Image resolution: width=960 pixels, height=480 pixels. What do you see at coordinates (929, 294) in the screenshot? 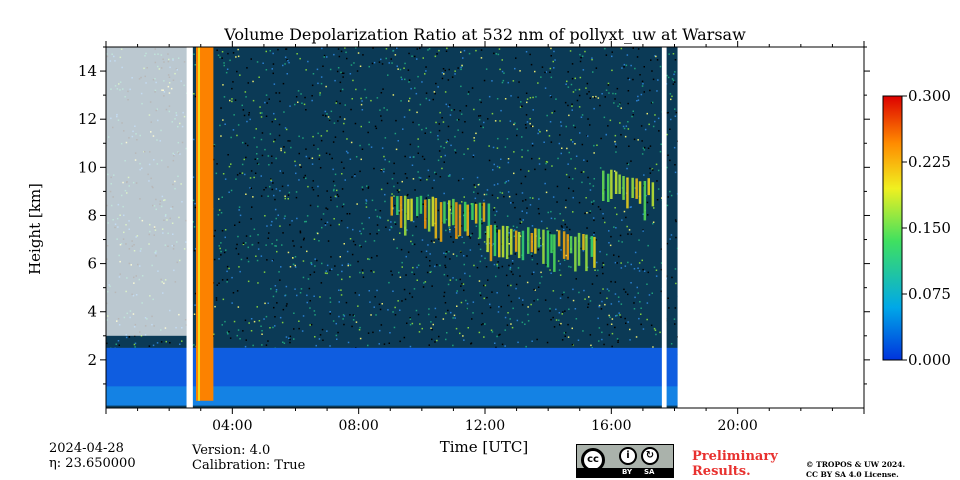
I see `colorbar-tick-label-1: 0.075` at bounding box center [929, 294].